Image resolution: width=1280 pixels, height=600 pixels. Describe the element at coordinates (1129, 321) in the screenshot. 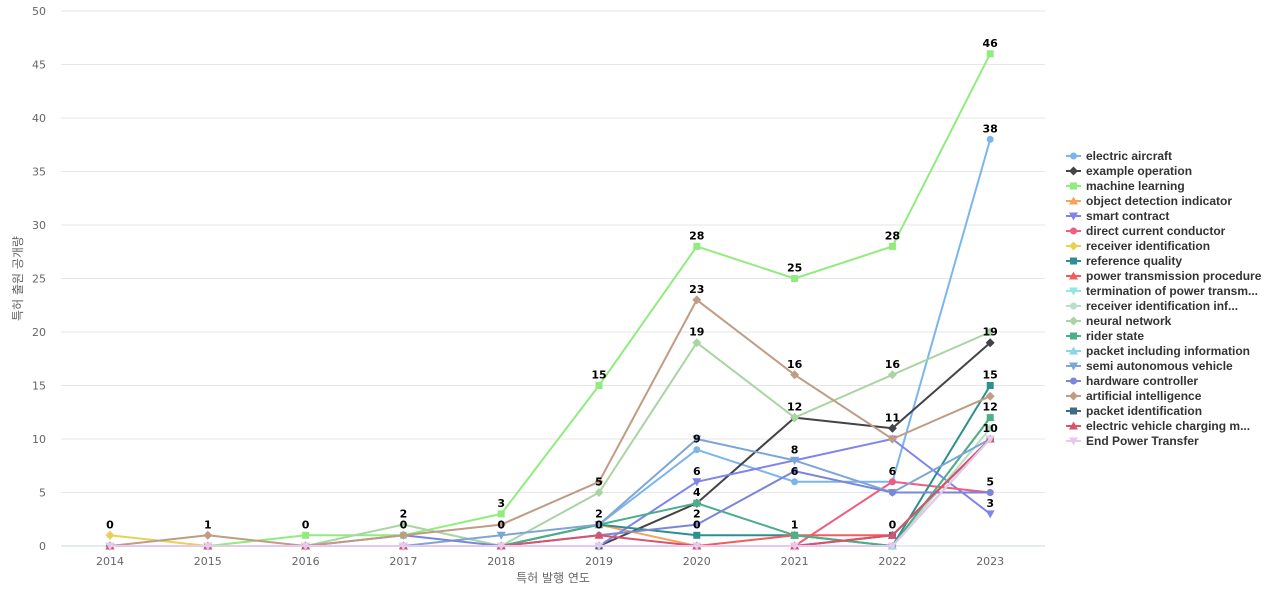

I see `legend-label: neural network` at that location.